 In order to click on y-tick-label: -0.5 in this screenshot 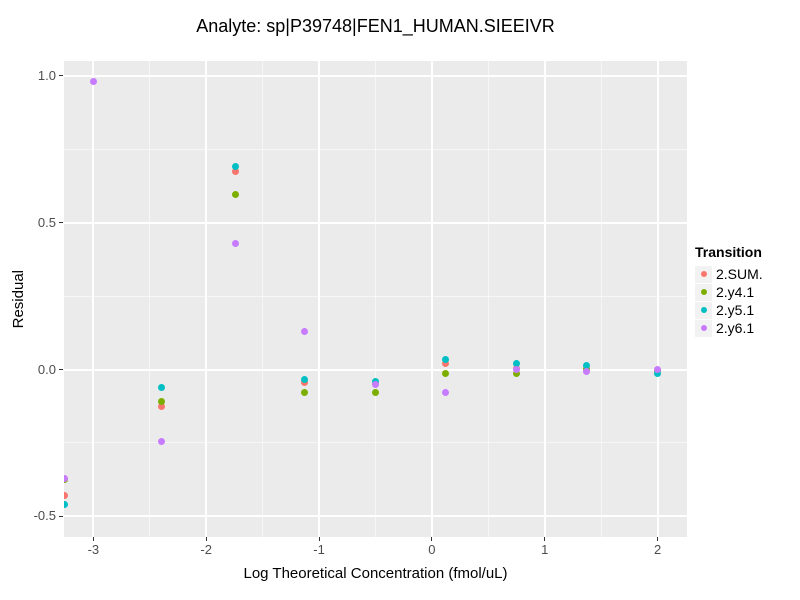, I will do `click(44, 516)`.